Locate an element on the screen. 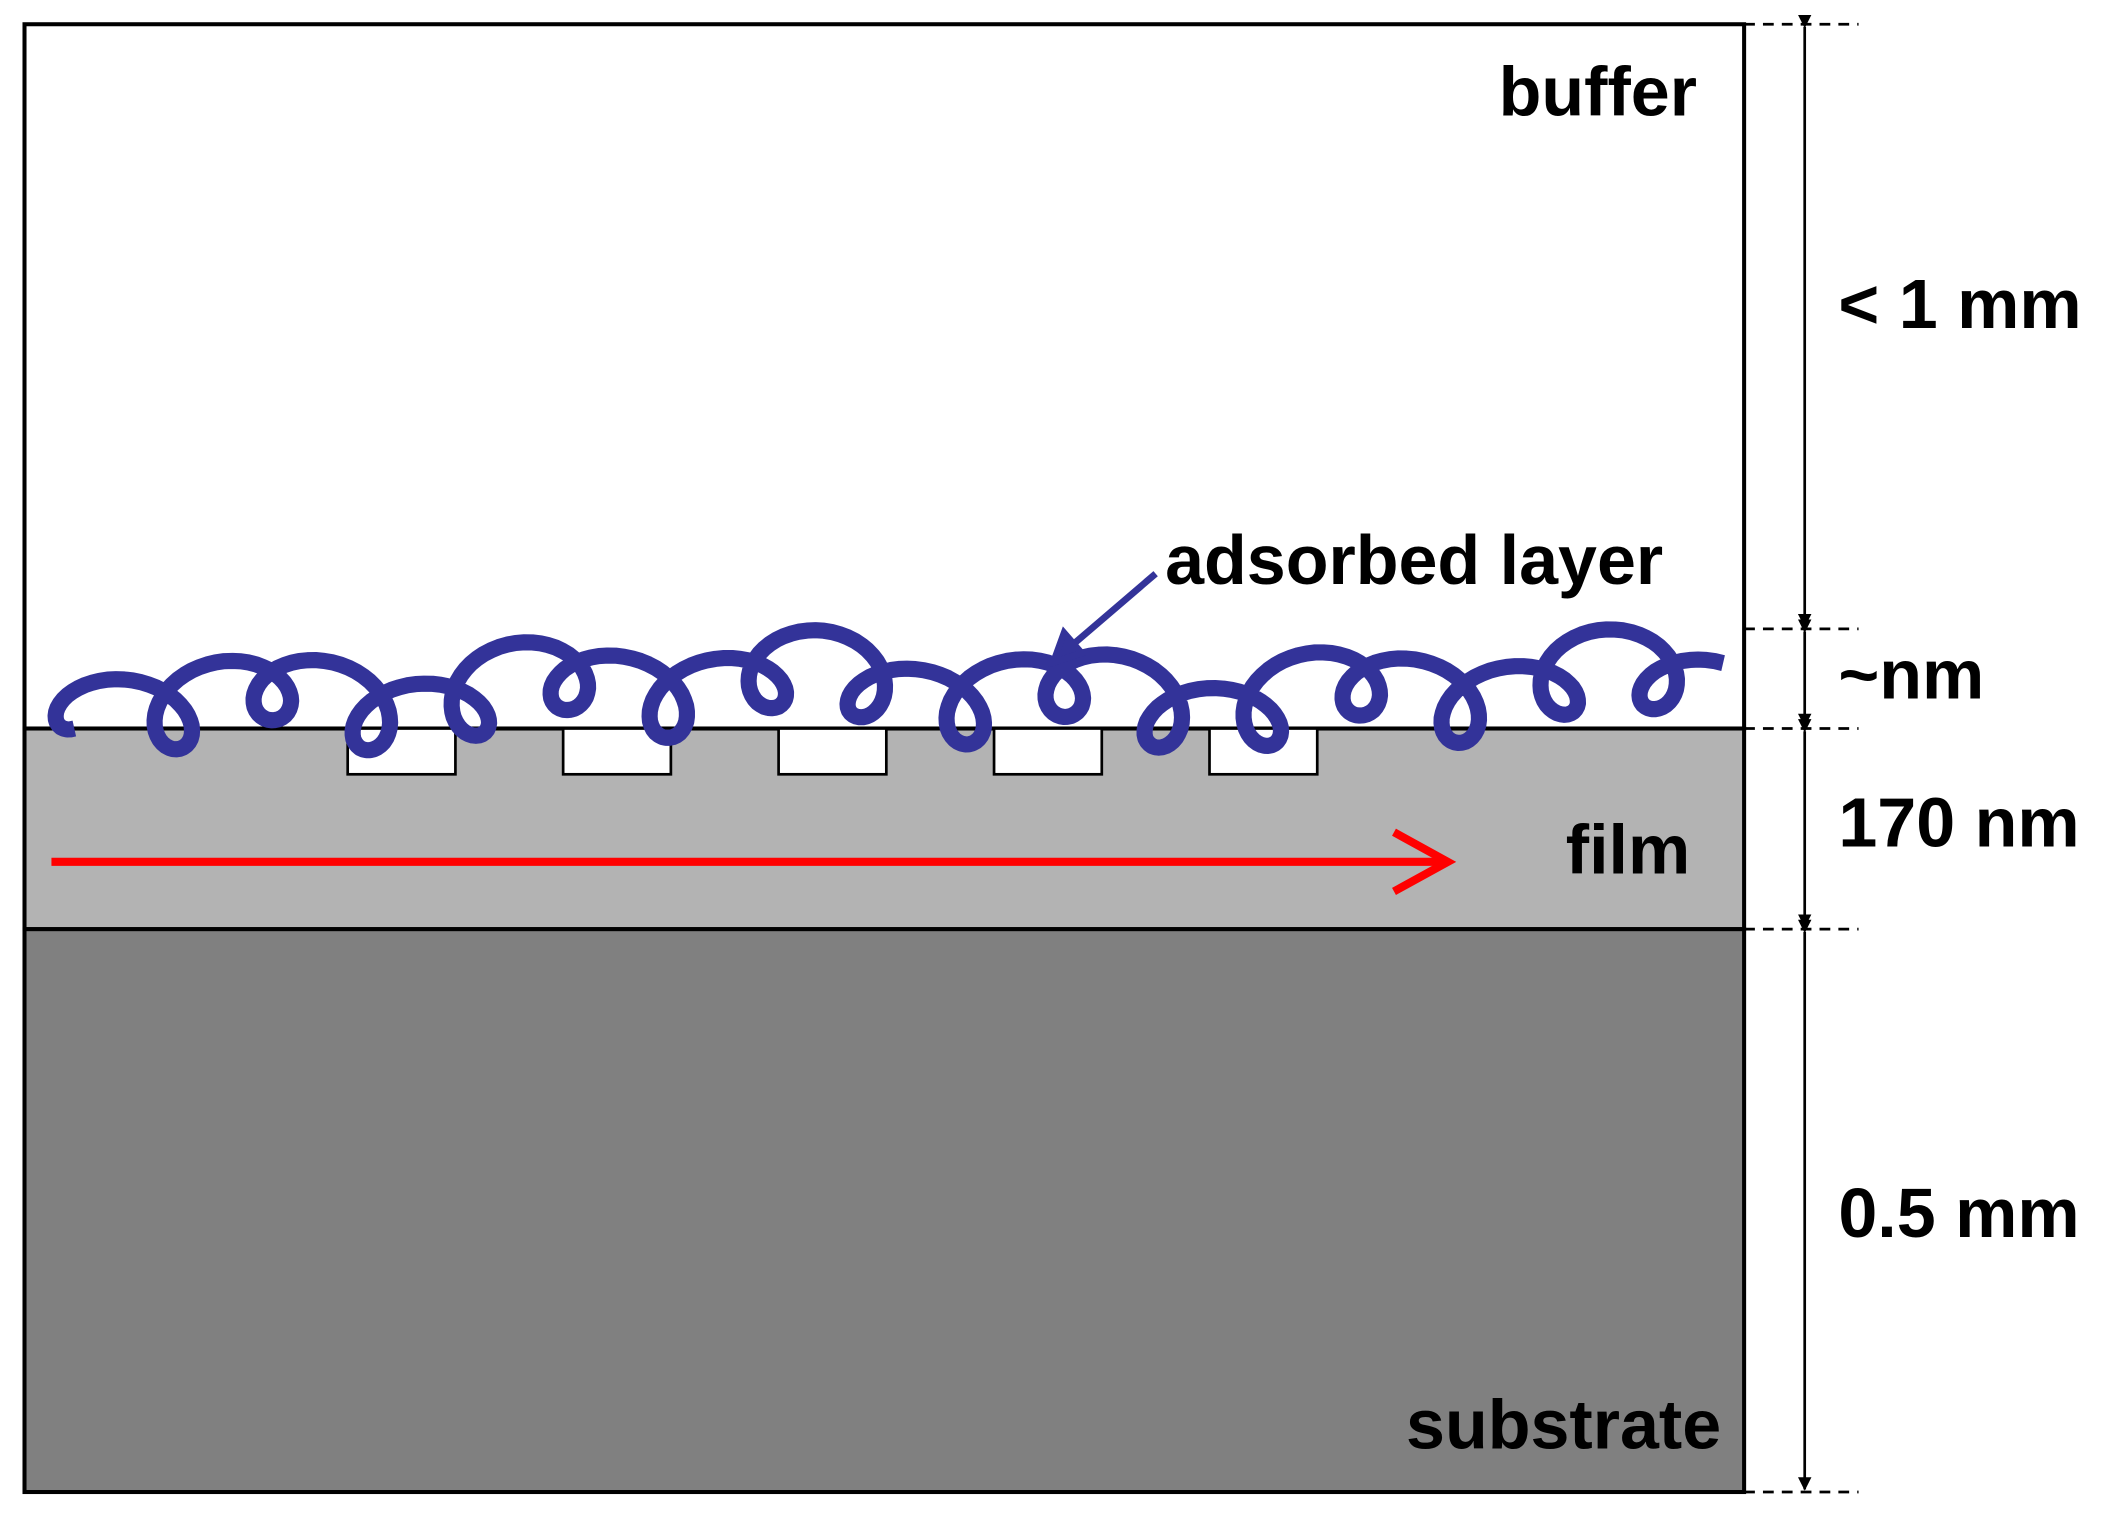 This screenshot has width=2112, height=1523. dimension-label: ~nm is located at coordinates (1911, 675).